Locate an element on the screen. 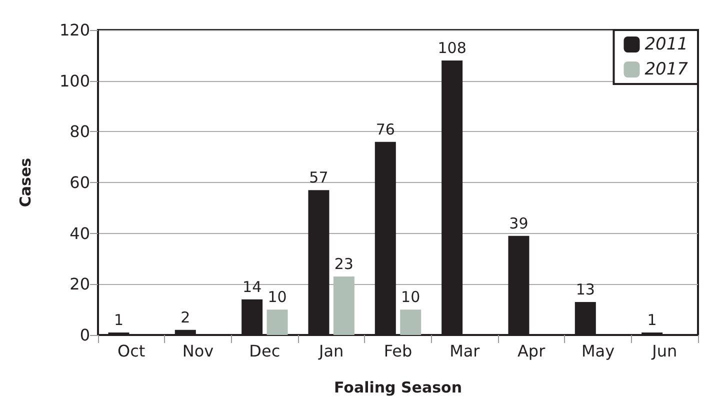 The image size is (708, 410). data-label: 23 is located at coordinates (344, 264).